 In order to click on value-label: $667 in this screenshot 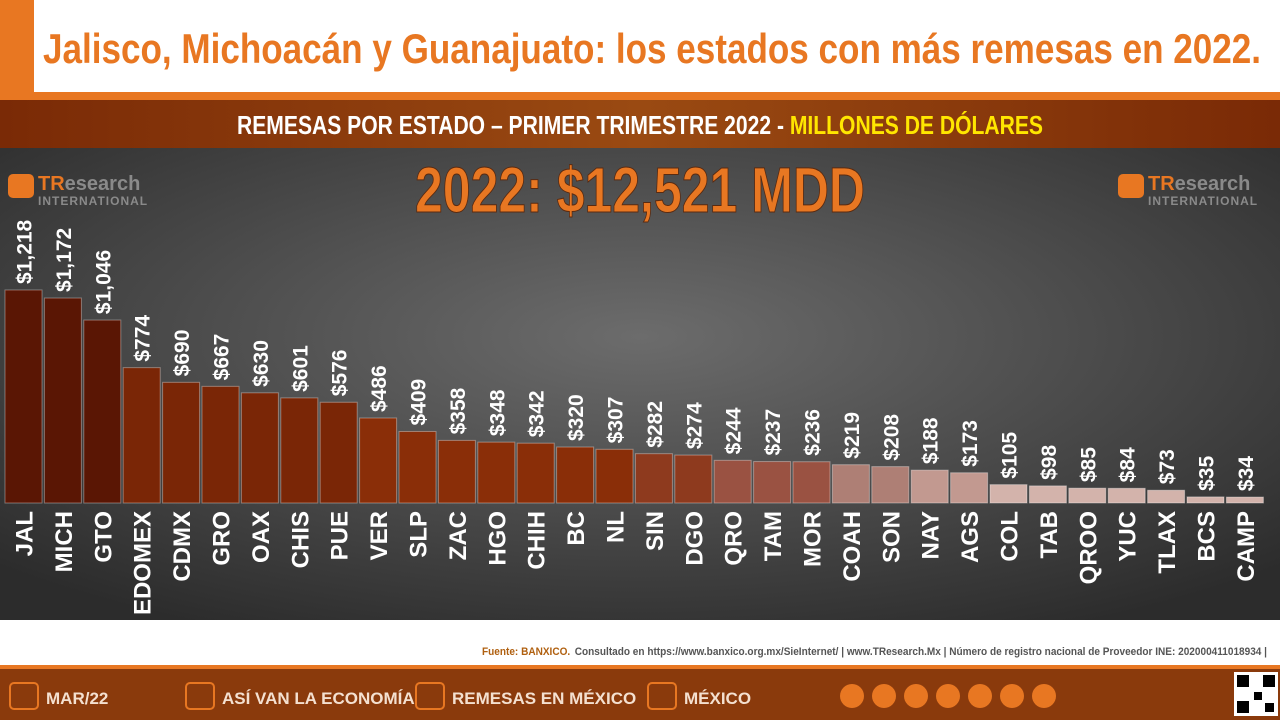, I will do `click(222, 357)`.